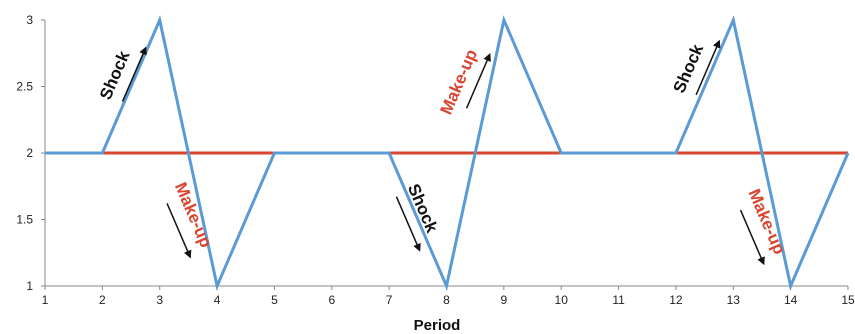  What do you see at coordinates (217, 300) in the screenshot?
I see `x-tick-label: 4` at bounding box center [217, 300].